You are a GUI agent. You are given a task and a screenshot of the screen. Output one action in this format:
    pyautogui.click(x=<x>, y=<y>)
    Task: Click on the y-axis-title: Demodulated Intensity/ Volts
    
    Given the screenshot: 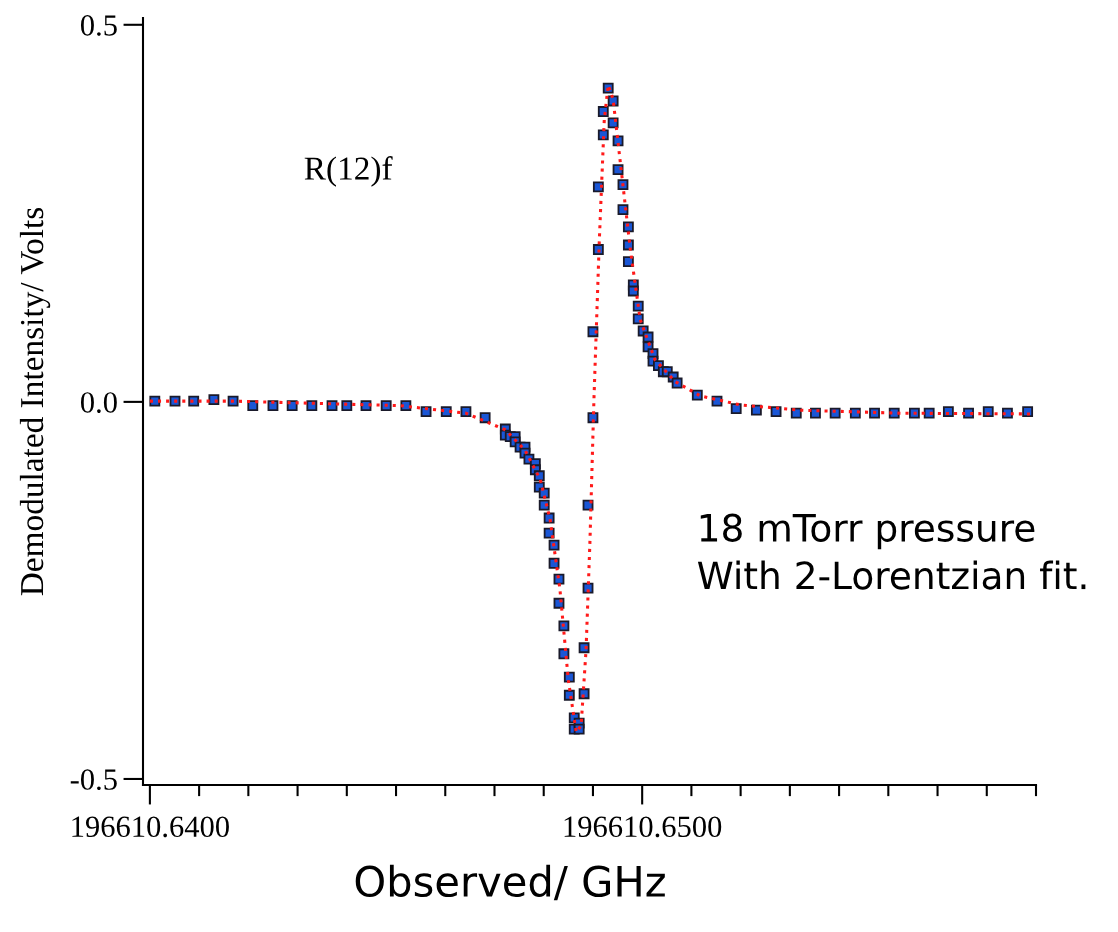 What is the action you would take?
    pyautogui.click(x=35, y=401)
    